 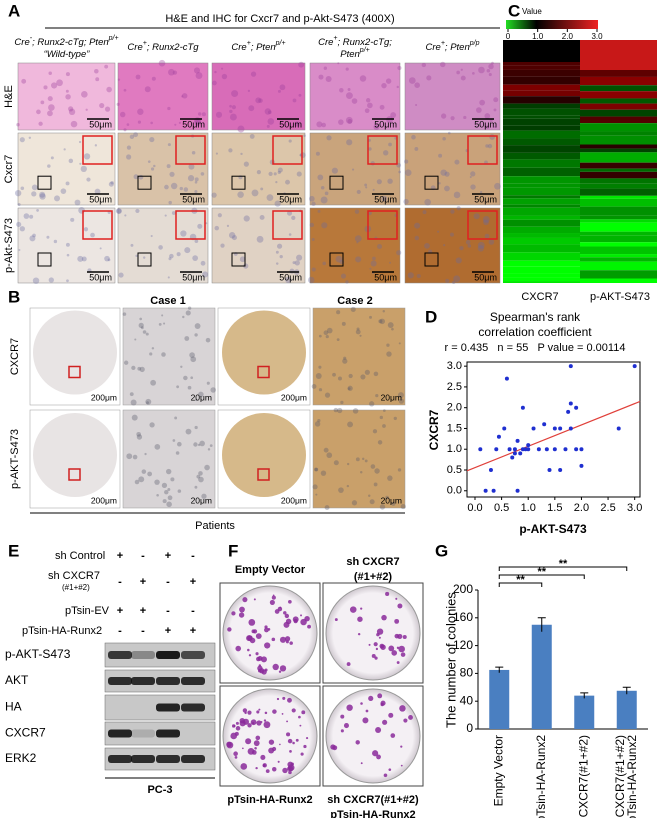 What do you see at coordinates (350, 54) in the screenshot?
I see `header-part: Pten` at bounding box center [350, 54].